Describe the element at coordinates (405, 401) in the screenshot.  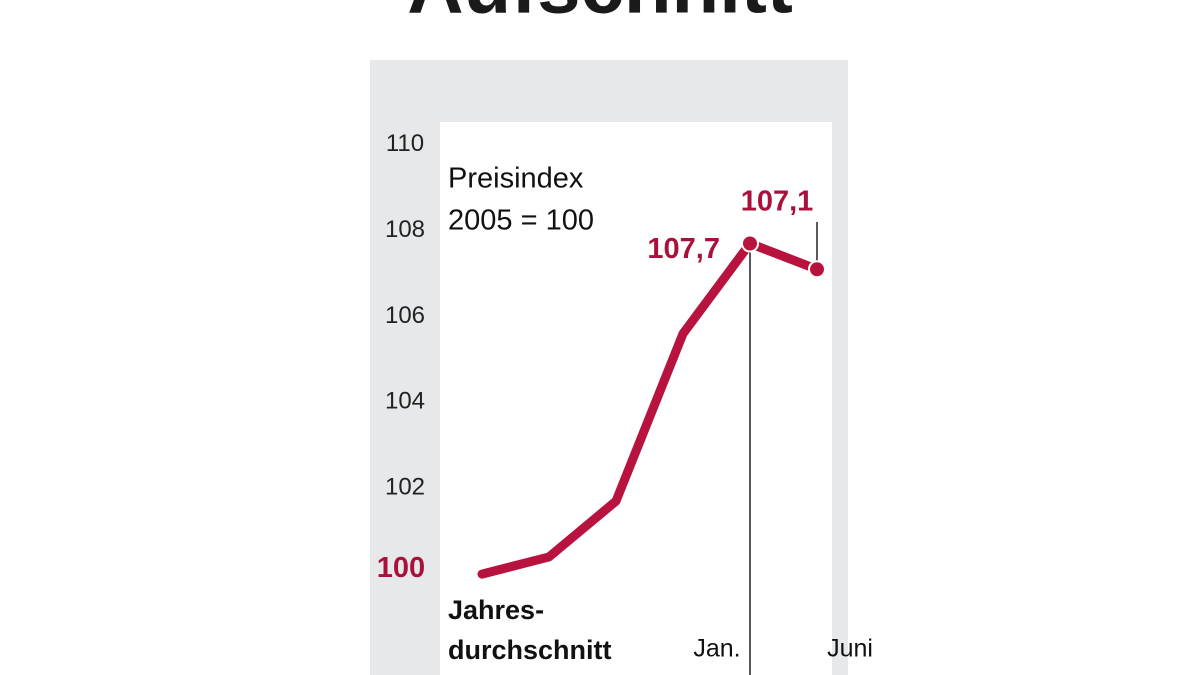
I see `y-tick-label: 104` at that location.